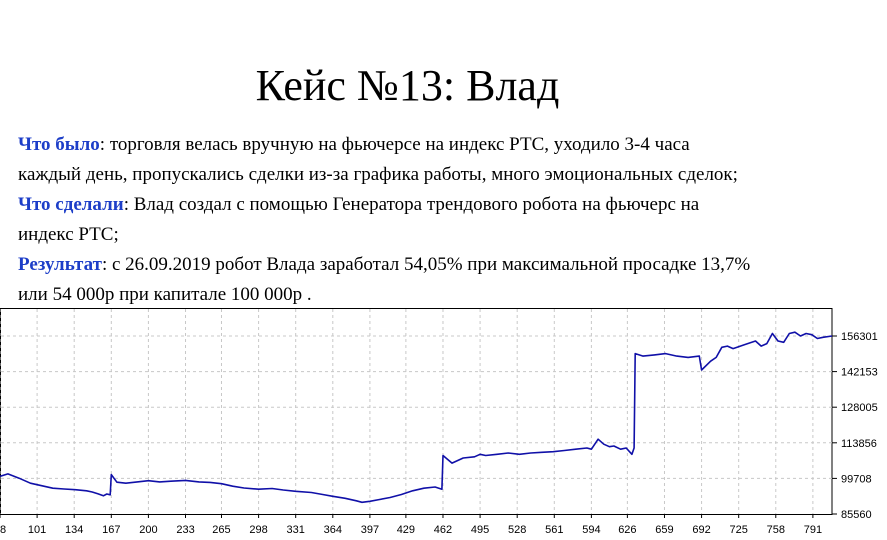  I want to click on label-before: Что было, so click(59, 144).